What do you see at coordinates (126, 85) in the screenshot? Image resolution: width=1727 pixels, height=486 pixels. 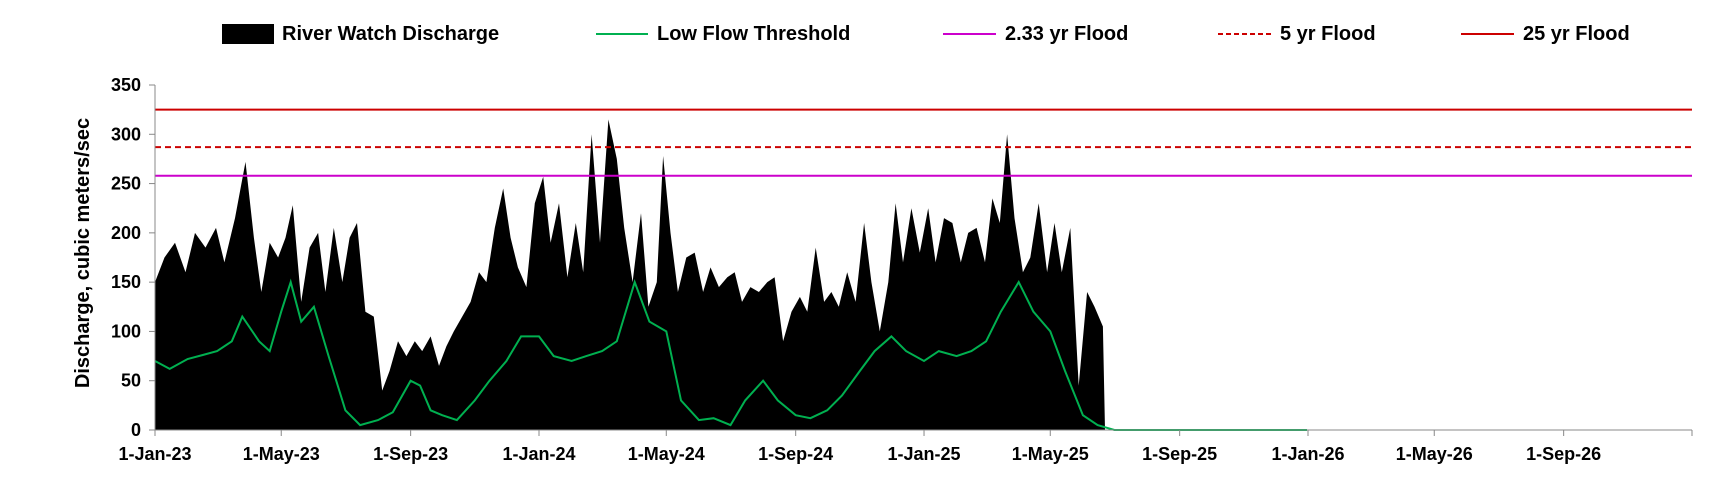 I see `y-tick-label: 350` at bounding box center [126, 85].